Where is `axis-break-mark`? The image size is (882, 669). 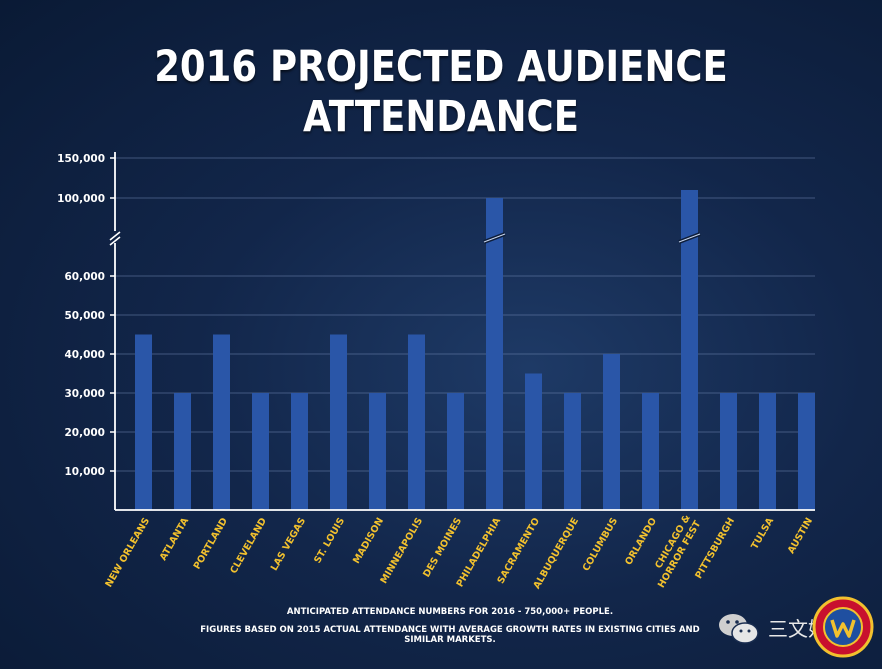 axis-break-mark is located at coordinates (115, 238).